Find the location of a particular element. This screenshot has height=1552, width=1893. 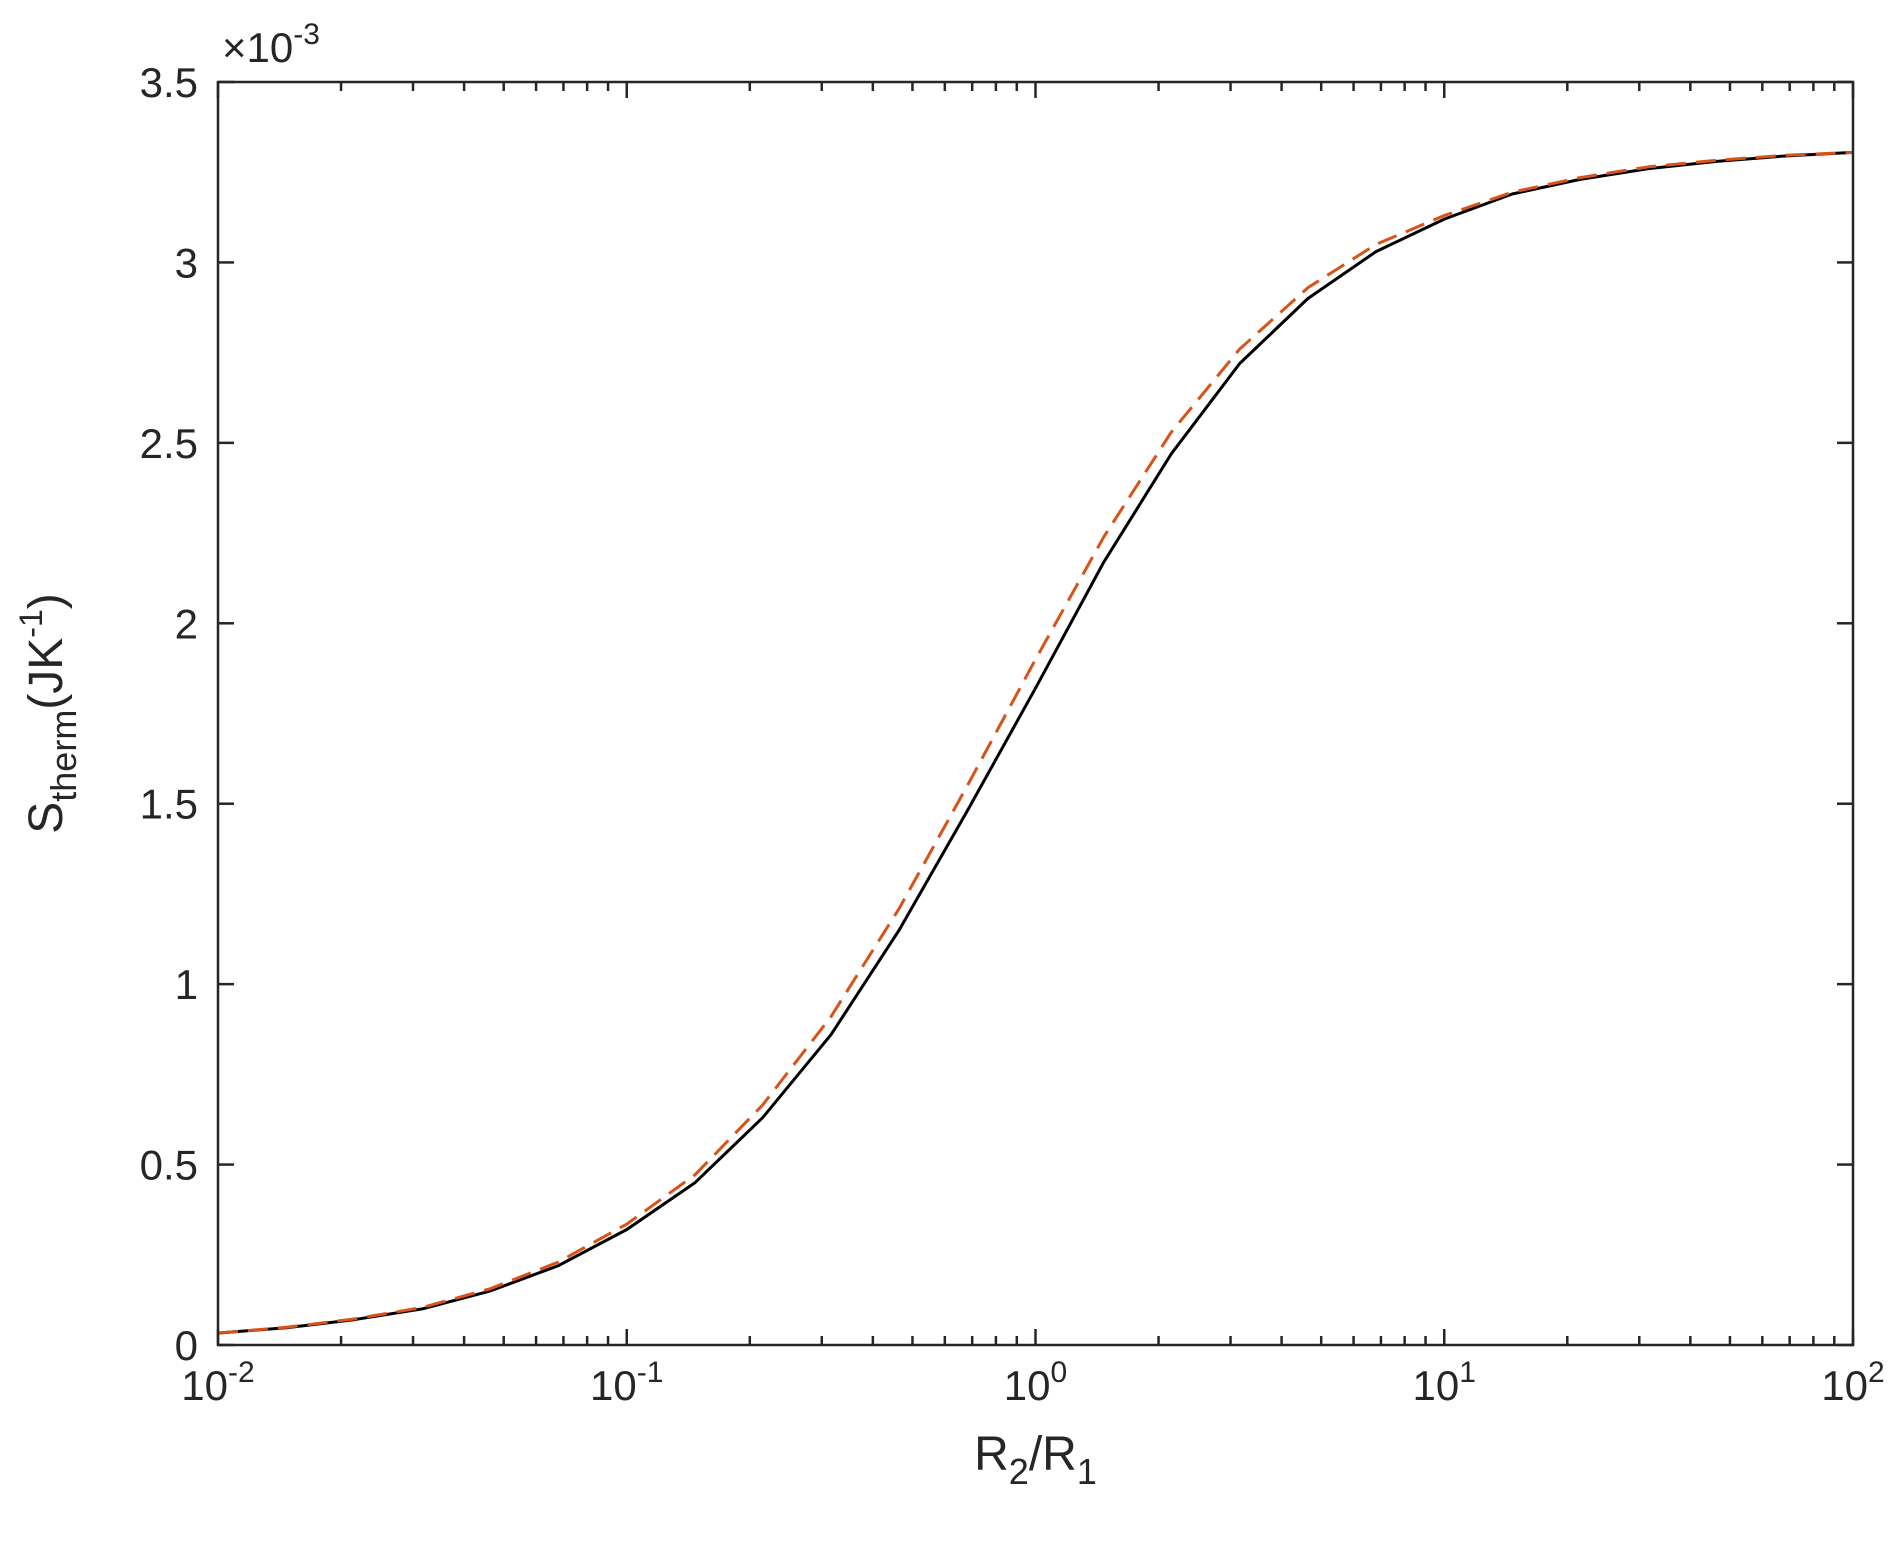

y-tick-label: 3 is located at coordinates (186, 262).